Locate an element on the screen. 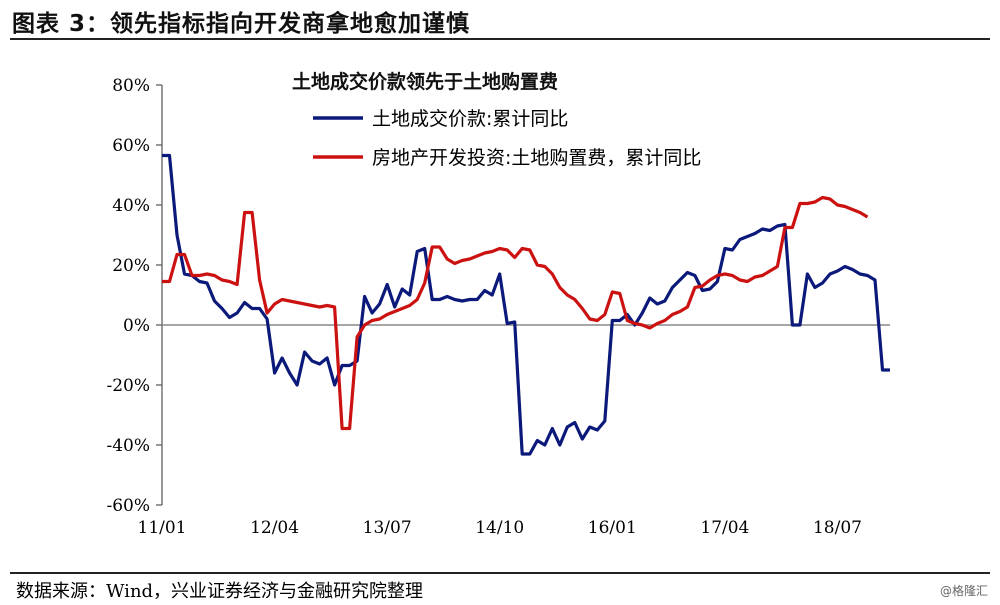  data-source-note: 数据来源：Wind，兴业证券经济与金融研究院整理 is located at coordinates (220, 591).